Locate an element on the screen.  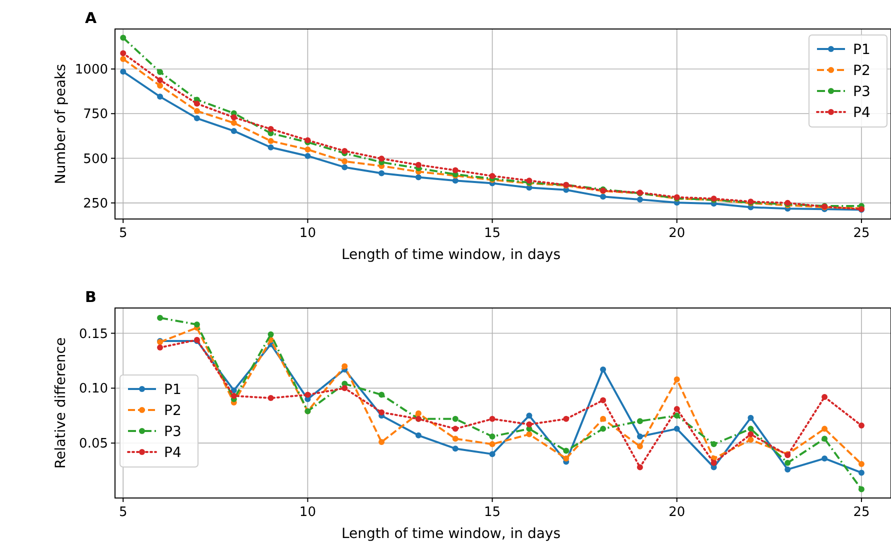
x-tick-label: 10 is located at coordinates (307, 512).